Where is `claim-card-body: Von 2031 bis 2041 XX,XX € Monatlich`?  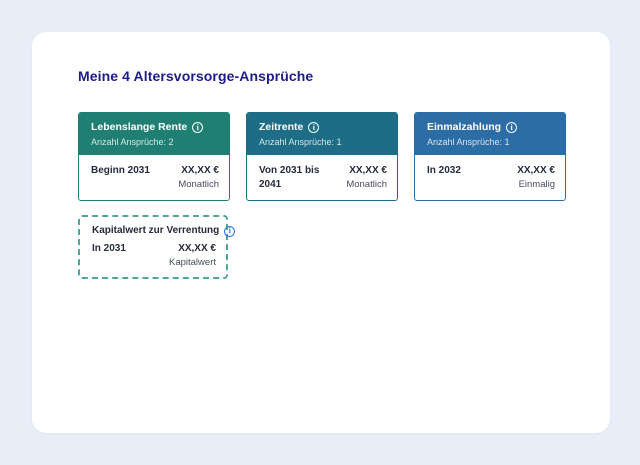 claim-card-body: Von 2031 bis 2041 XX,XX € Monatlich is located at coordinates (322, 177).